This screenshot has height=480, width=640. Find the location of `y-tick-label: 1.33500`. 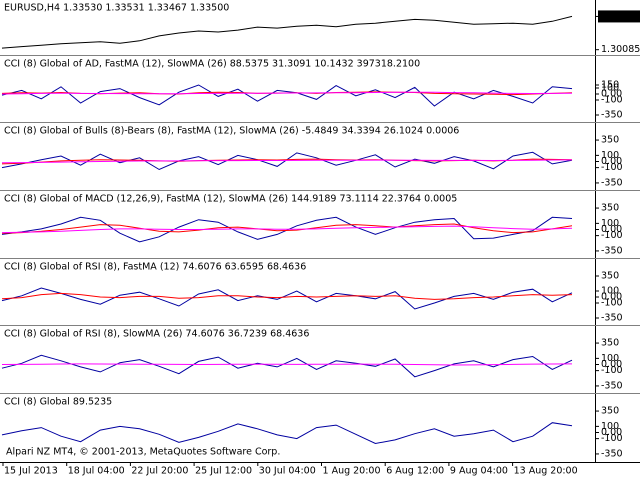

y-tick-label: 1.33500 is located at coordinates (620, 16).